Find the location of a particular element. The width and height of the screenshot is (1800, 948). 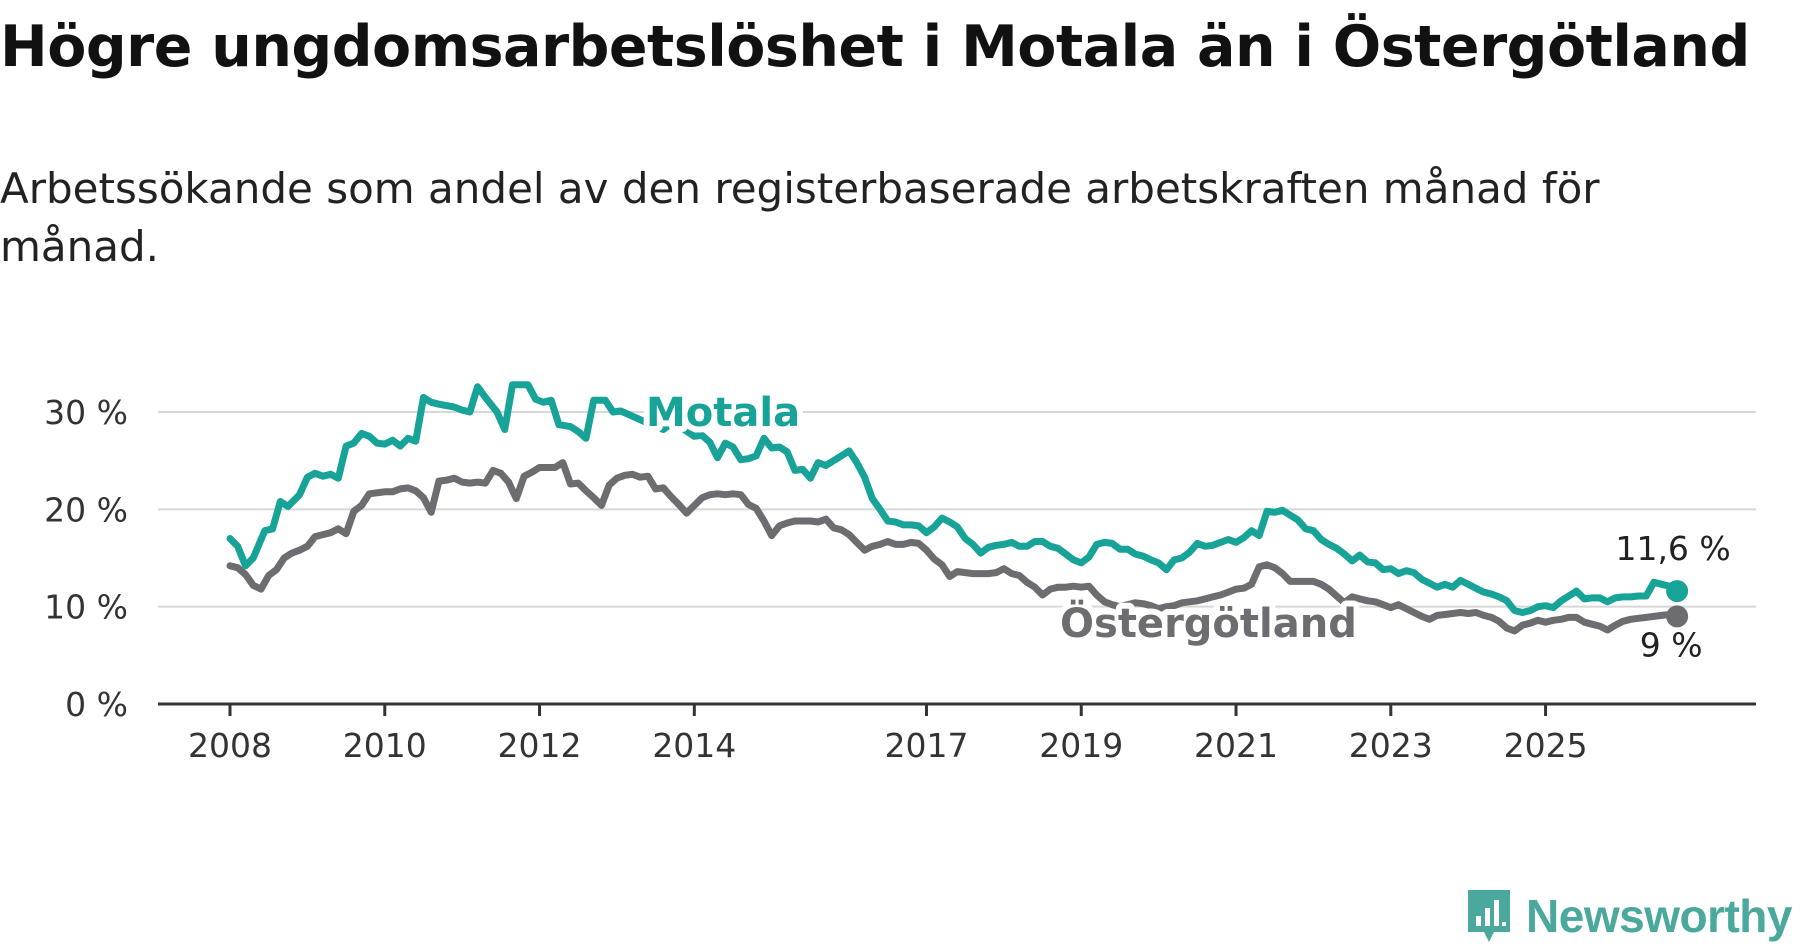

x-tick-label: 2019 is located at coordinates (1081, 745).